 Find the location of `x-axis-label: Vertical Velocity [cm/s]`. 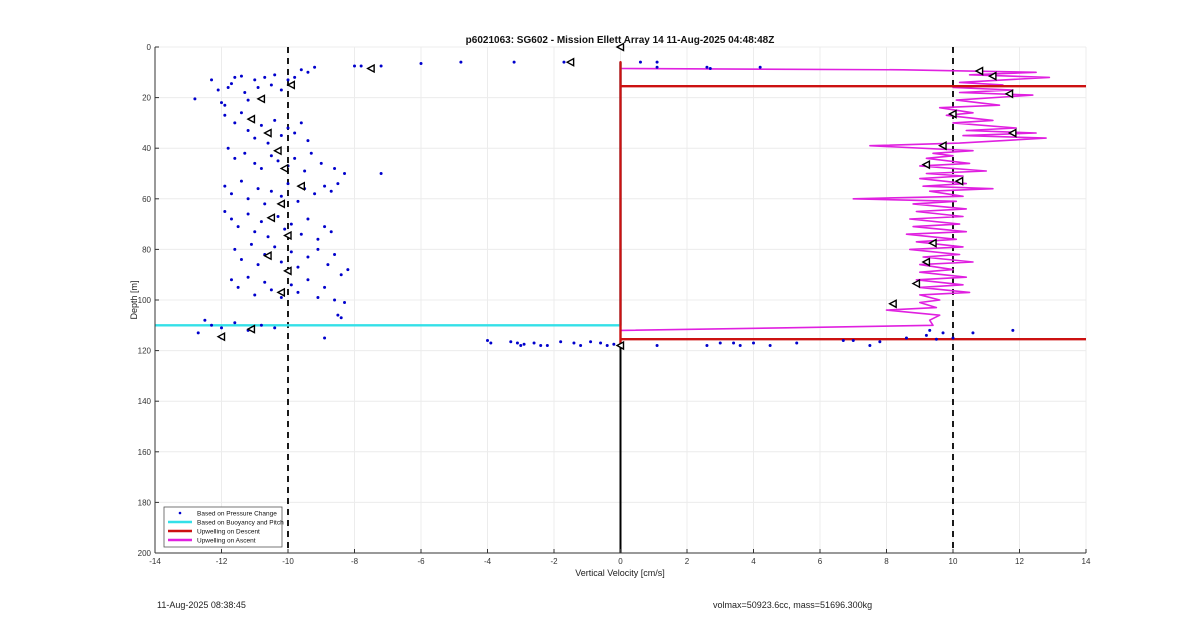

x-axis-label: Vertical Velocity [cm/s] is located at coordinates (620, 573).